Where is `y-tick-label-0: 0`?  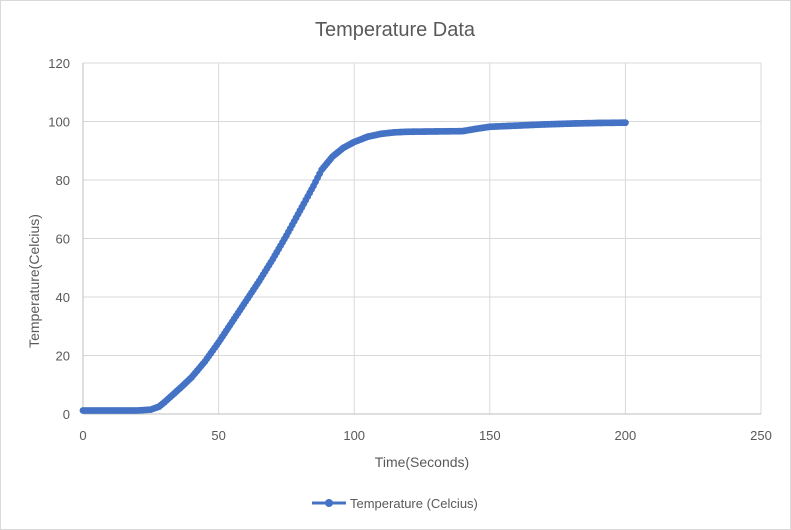 y-tick-label-0: 0 is located at coordinates (66, 414).